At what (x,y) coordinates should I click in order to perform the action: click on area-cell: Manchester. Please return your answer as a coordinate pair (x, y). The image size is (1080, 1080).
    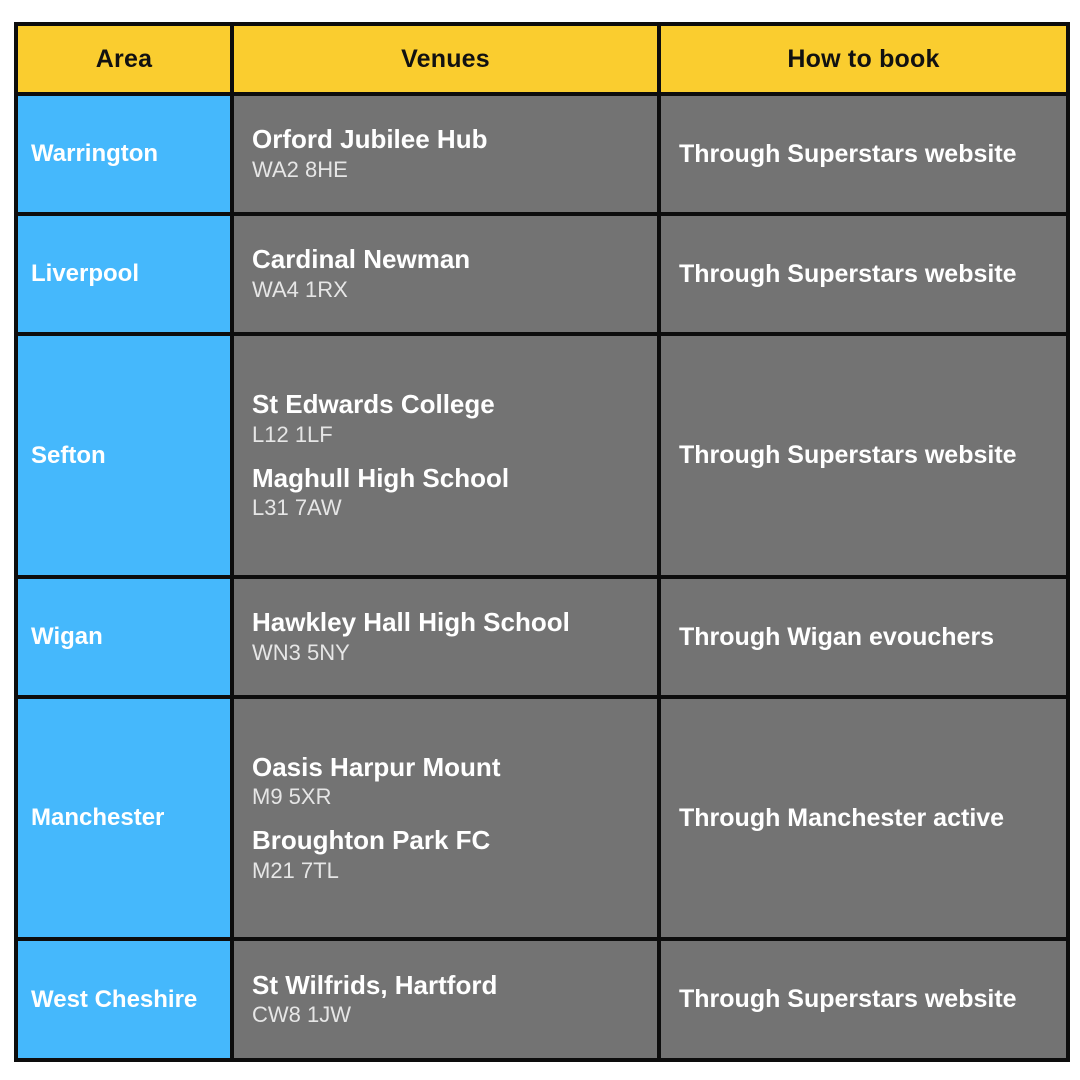
    Looking at the image, I should click on (124, 818).